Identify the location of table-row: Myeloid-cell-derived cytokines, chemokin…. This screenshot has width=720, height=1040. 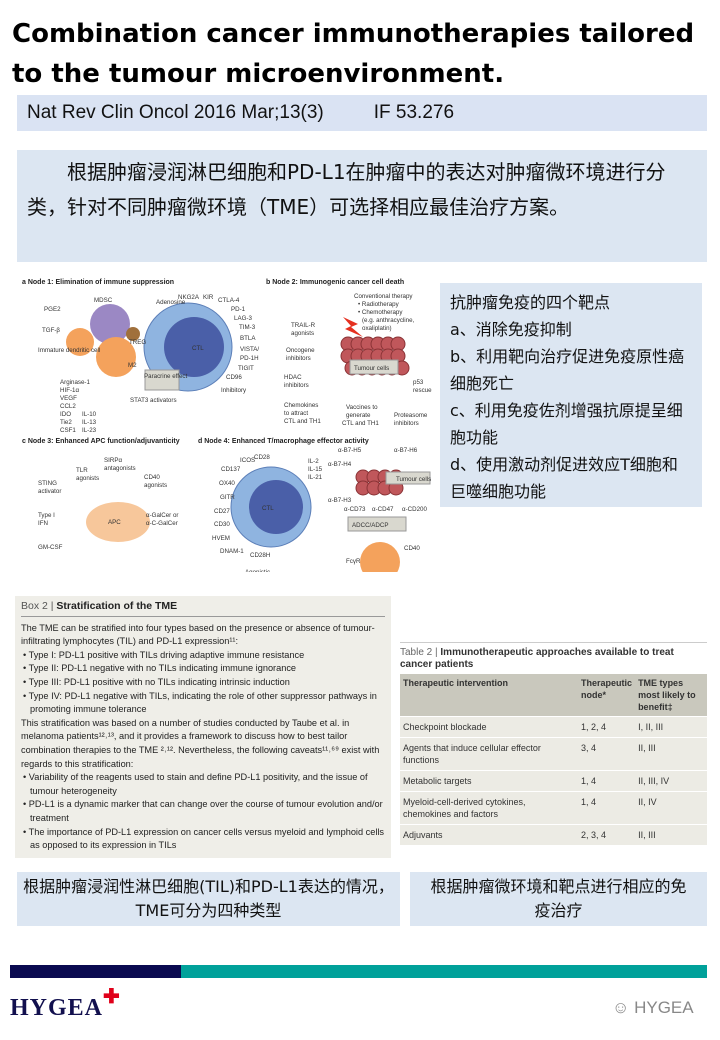
(553, 808).